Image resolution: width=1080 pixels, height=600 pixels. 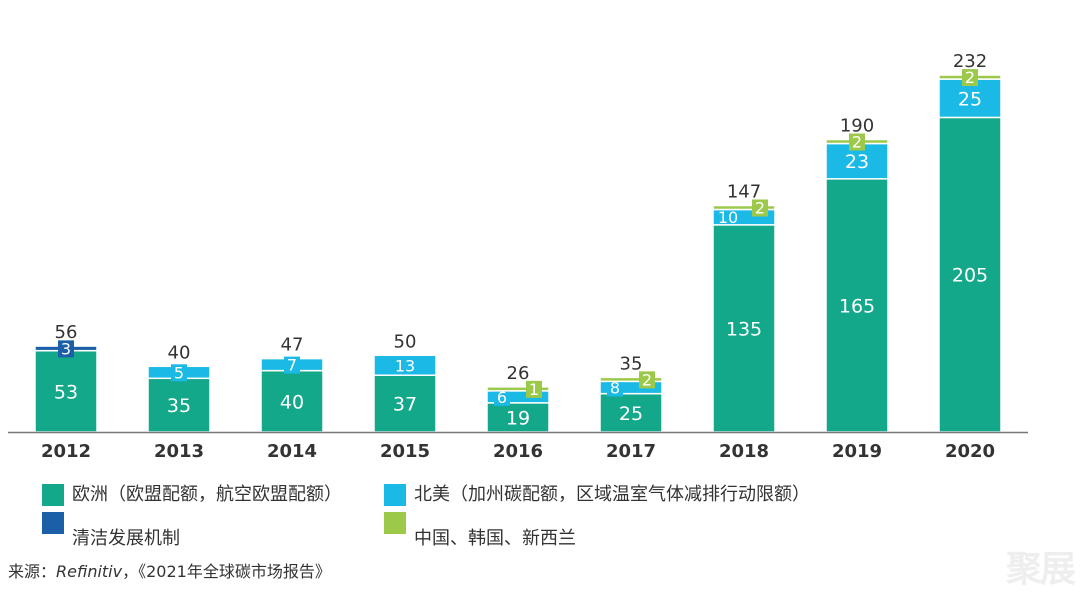 I want to click on legend-label-cdm: 清洁发展机制, so click(x=126, y=538).